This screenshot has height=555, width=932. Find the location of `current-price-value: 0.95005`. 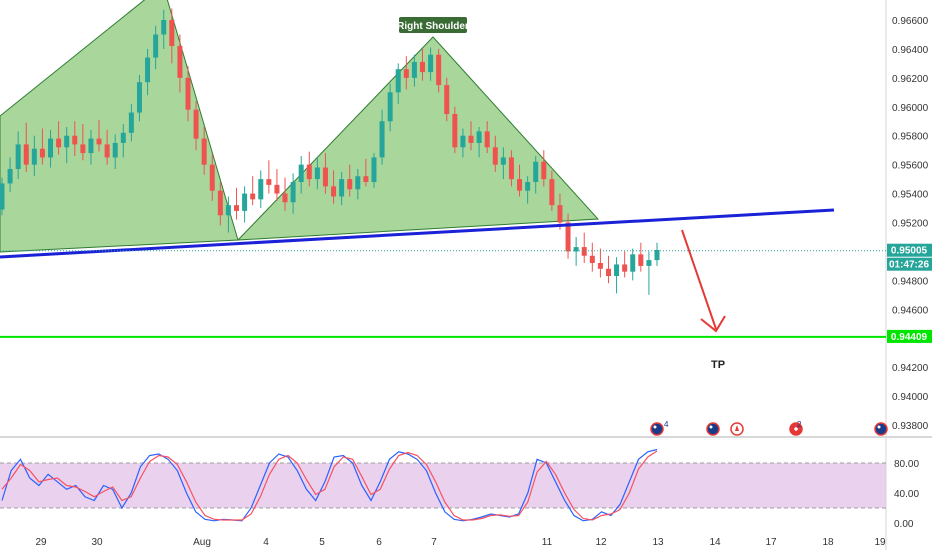

current-price-value: 0.95005 is located at coordinates (909, 251).